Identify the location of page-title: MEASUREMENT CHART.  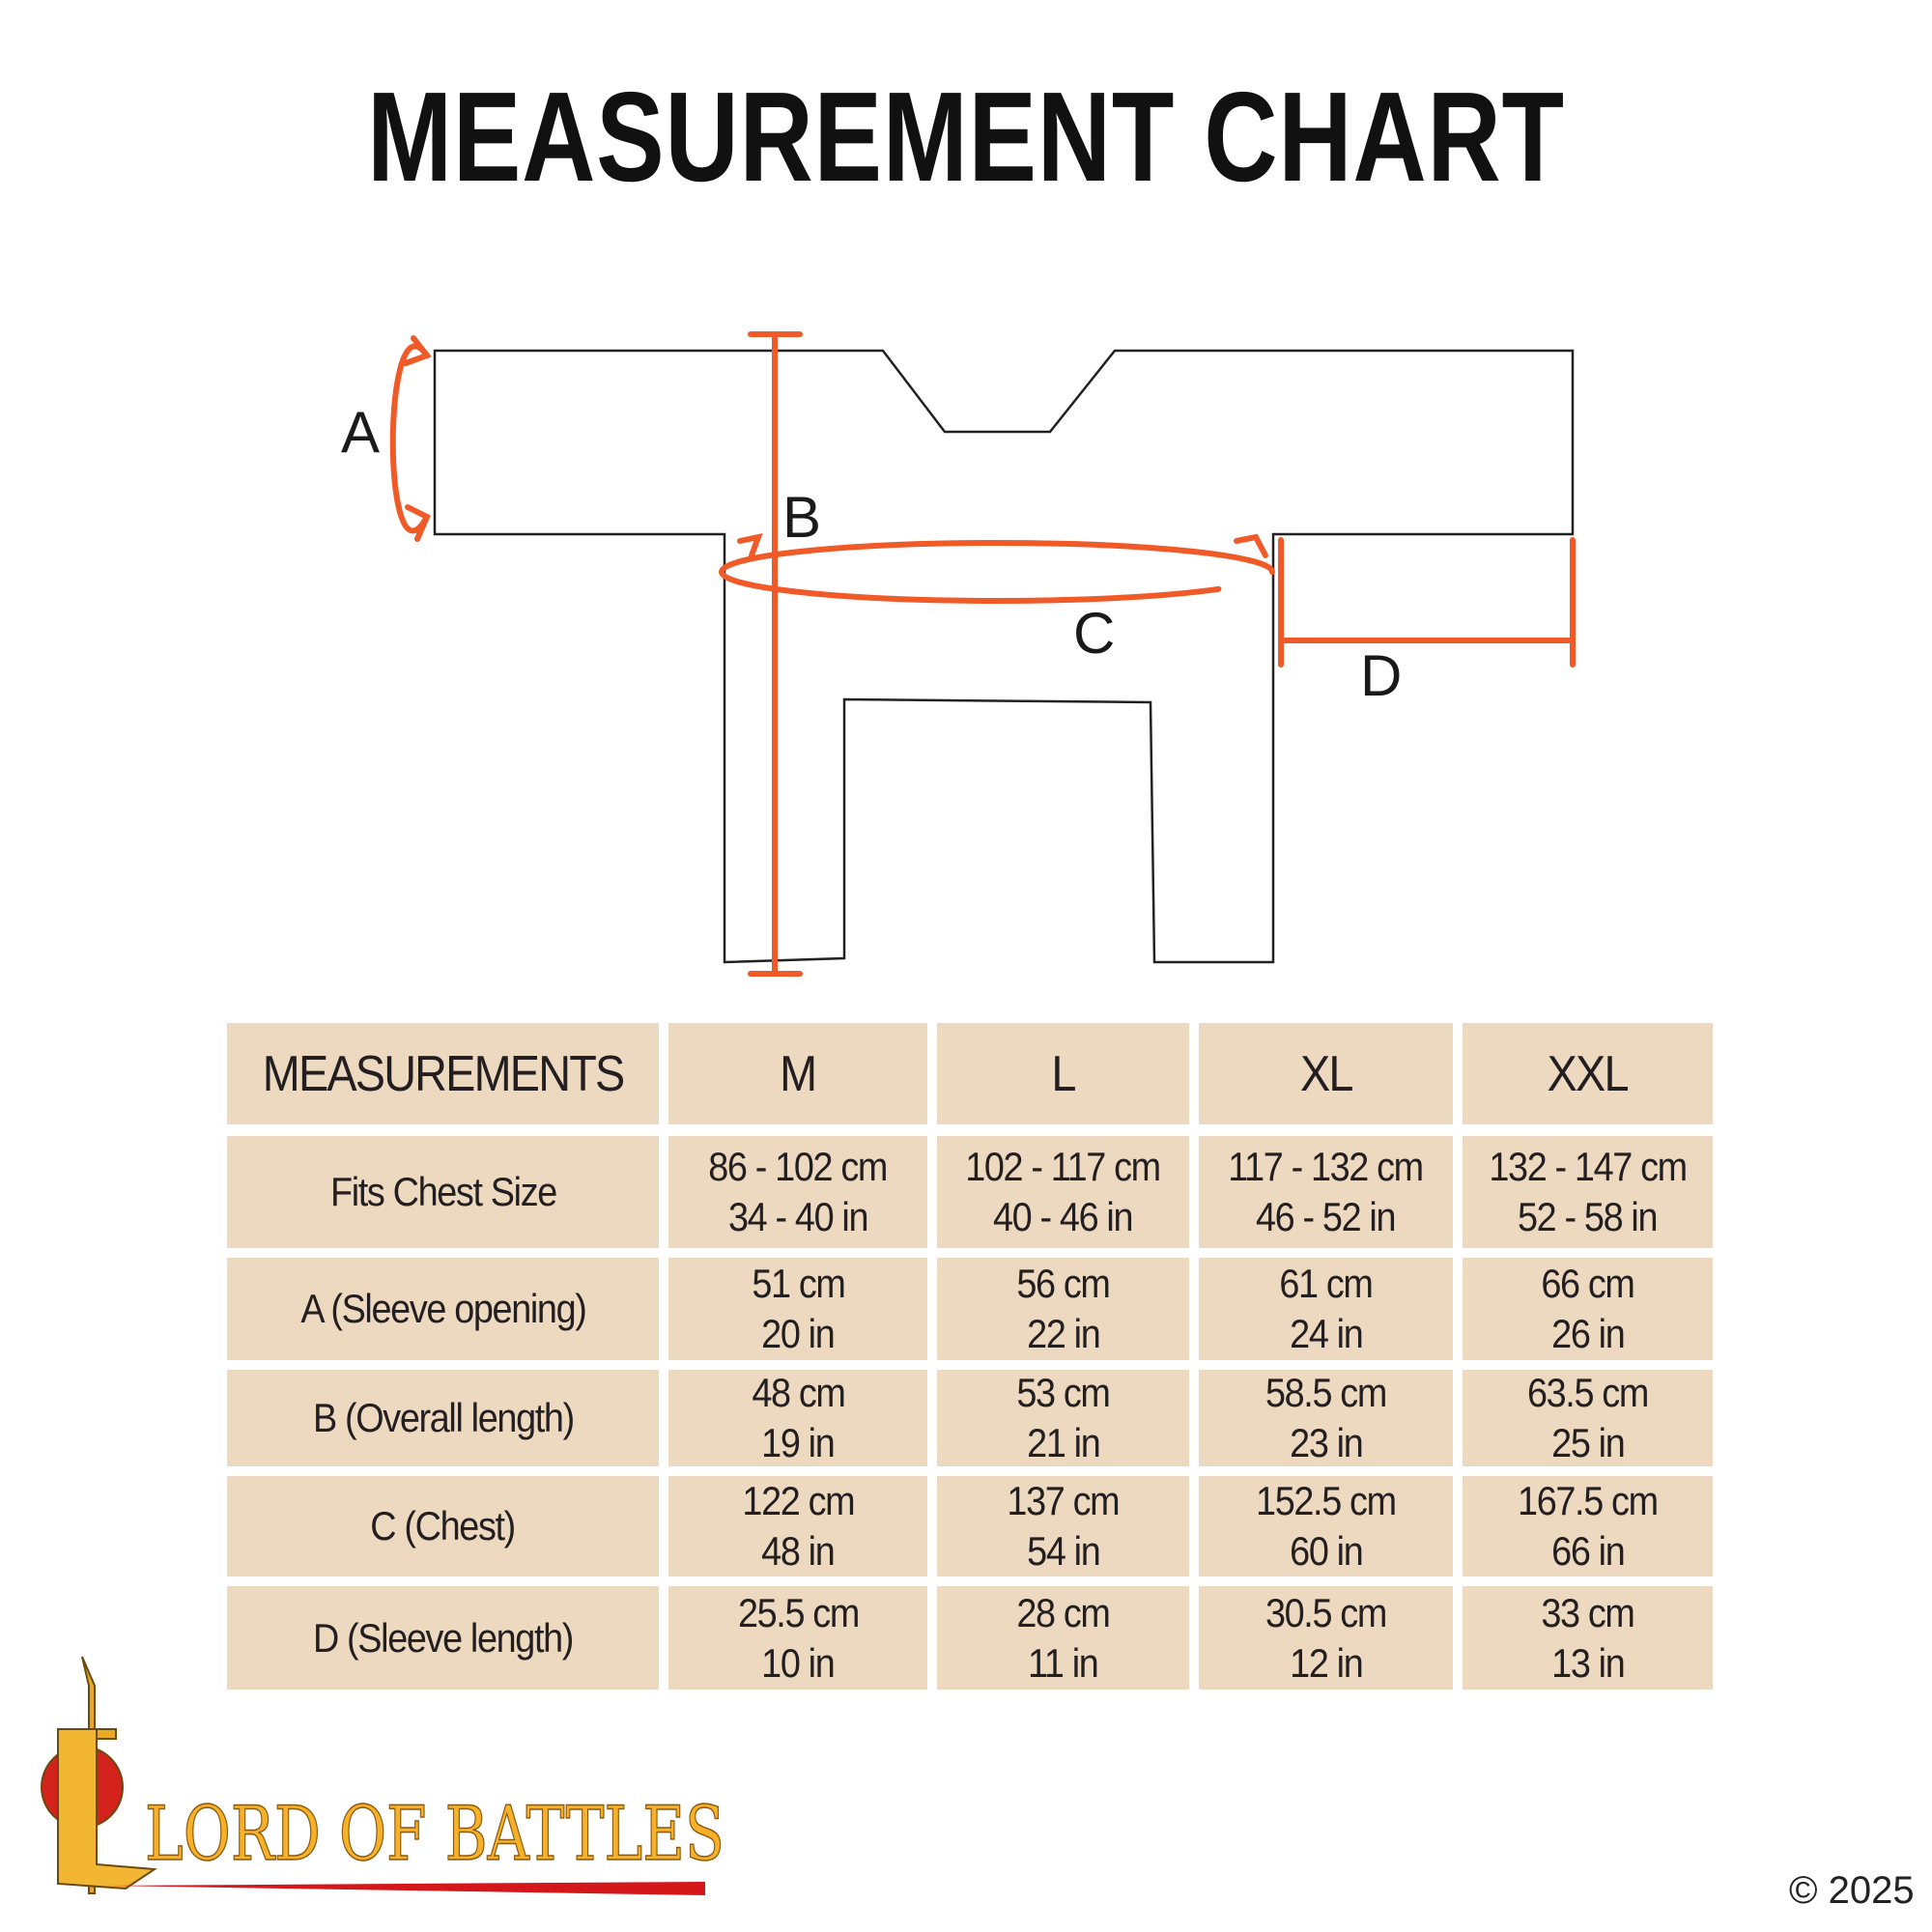
(966, 137).